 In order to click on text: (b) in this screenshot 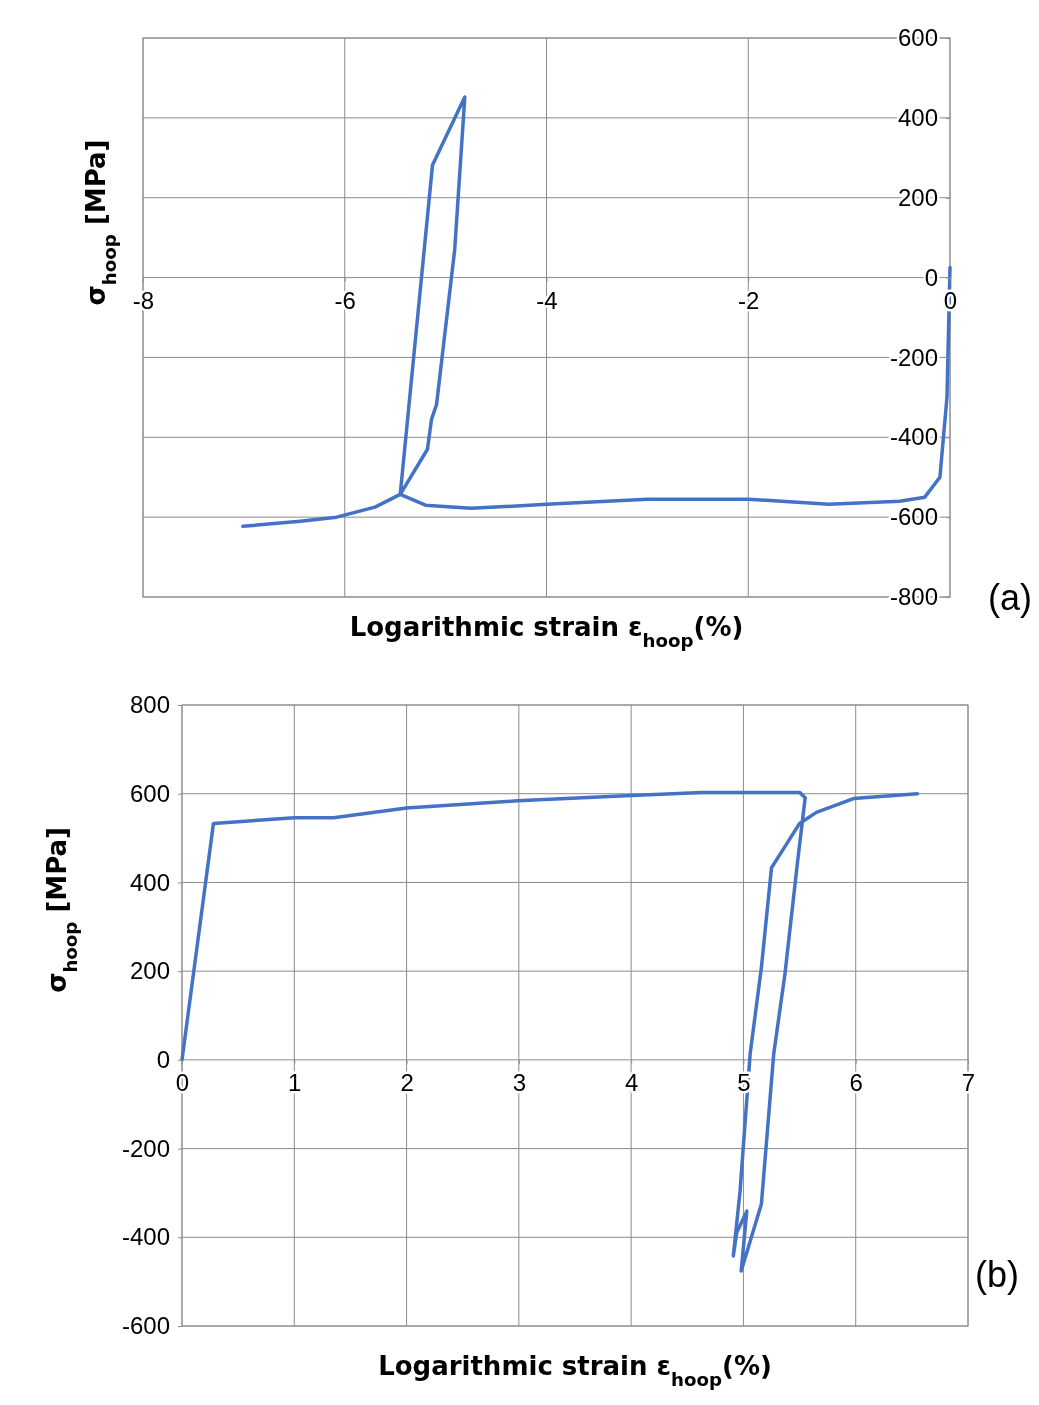, I will do `click(997, 1274)`.